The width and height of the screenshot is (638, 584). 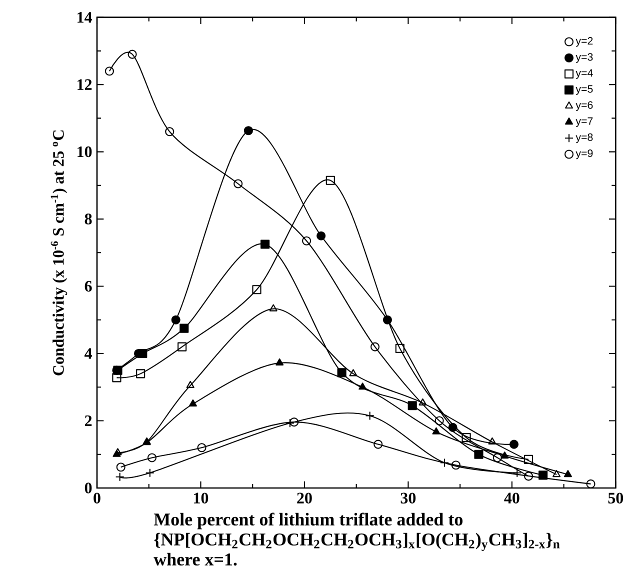 What do you see at coordinates (584, 58) in the screenshot?
I see `legend-label: y=3` at bounding box center [584, 58].